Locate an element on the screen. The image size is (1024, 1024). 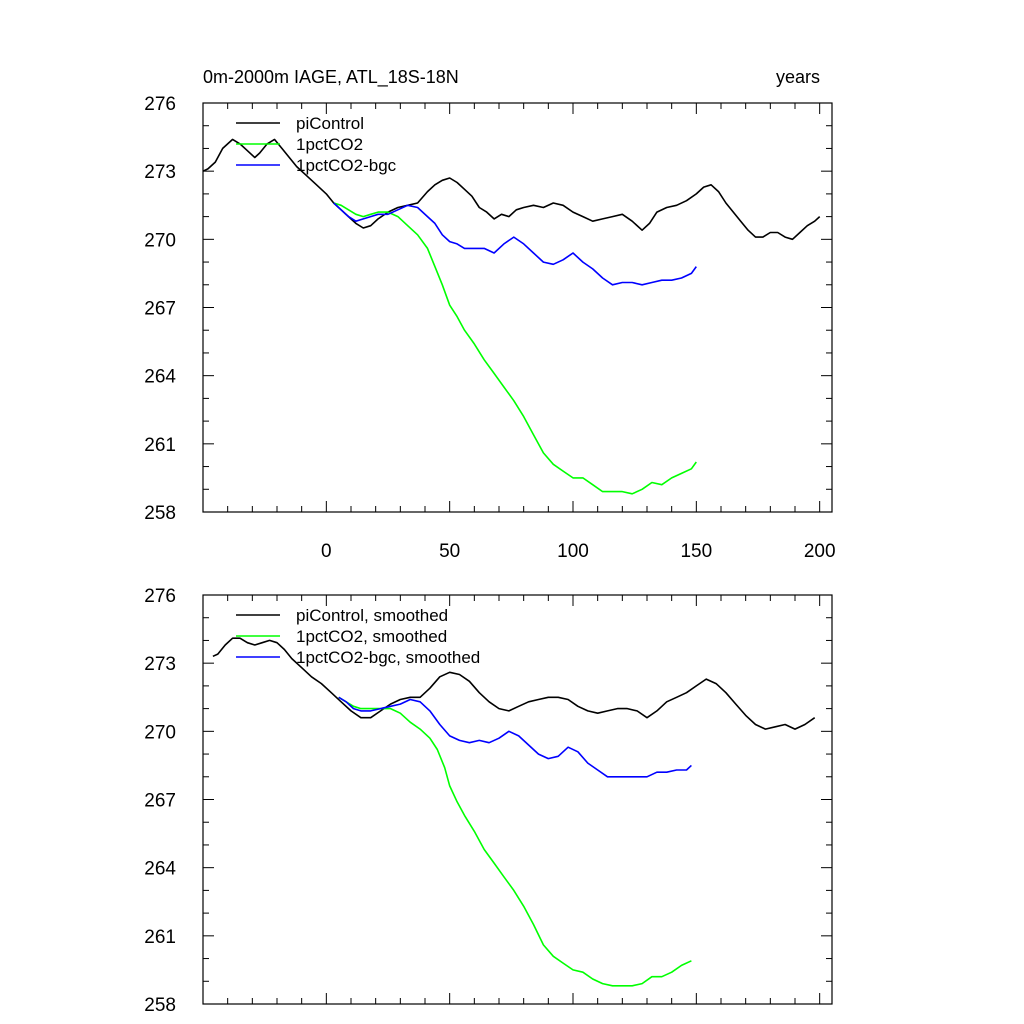
legend-label: piControl is located at coordinates (330, 123).